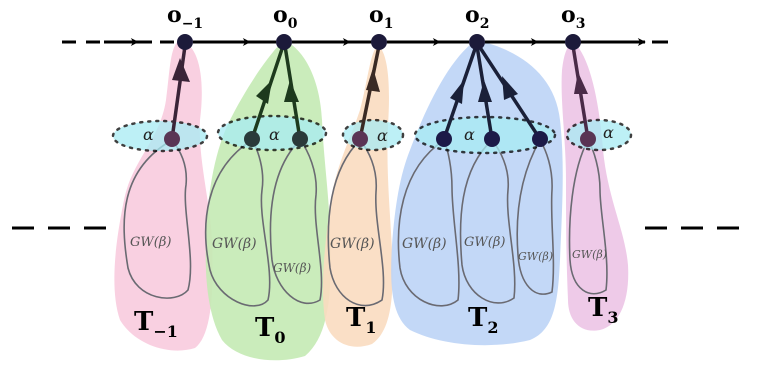  I want to click on observation-label-o-1: o−1, so click(185, 17).